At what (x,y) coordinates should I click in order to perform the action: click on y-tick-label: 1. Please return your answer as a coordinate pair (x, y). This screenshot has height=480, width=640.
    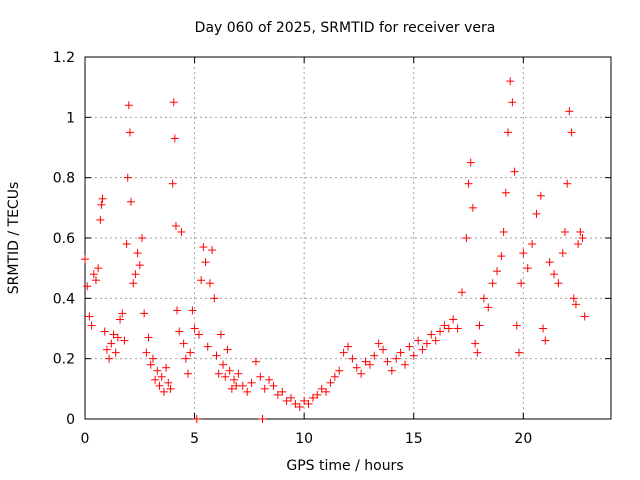
    Looking at the image, I should click on (70, 118).